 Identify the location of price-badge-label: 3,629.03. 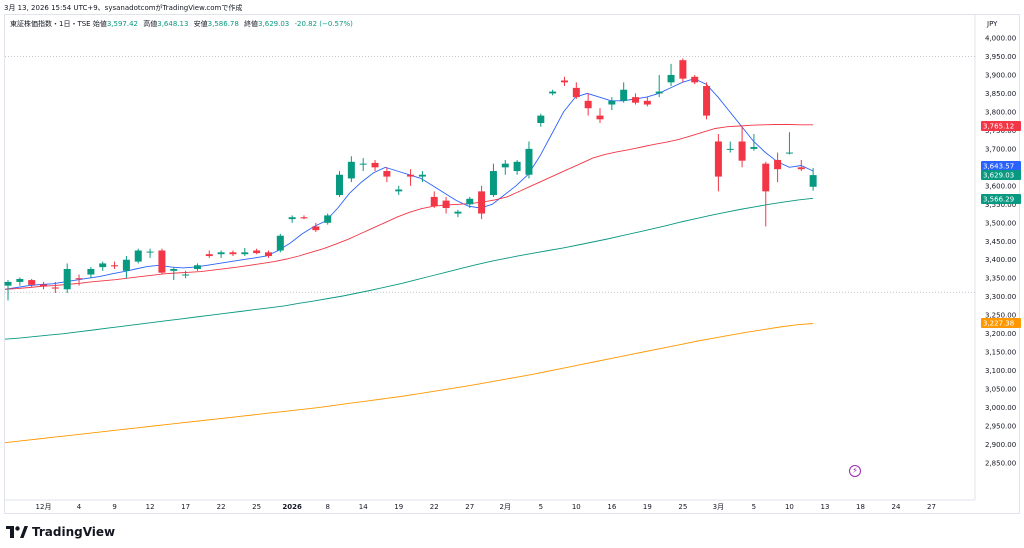
(998, 176).